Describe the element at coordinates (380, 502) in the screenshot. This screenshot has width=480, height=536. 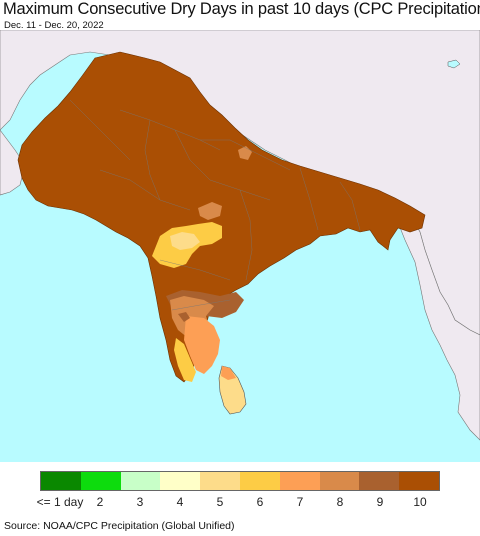
I see `legend-label: 9` at that location.